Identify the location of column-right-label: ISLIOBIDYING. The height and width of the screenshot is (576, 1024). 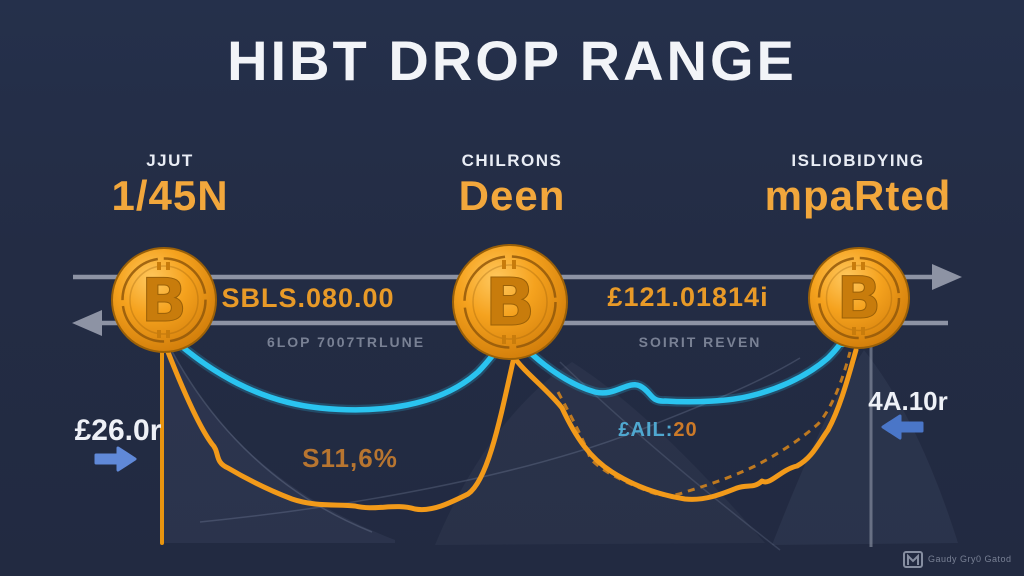
(858, 160).